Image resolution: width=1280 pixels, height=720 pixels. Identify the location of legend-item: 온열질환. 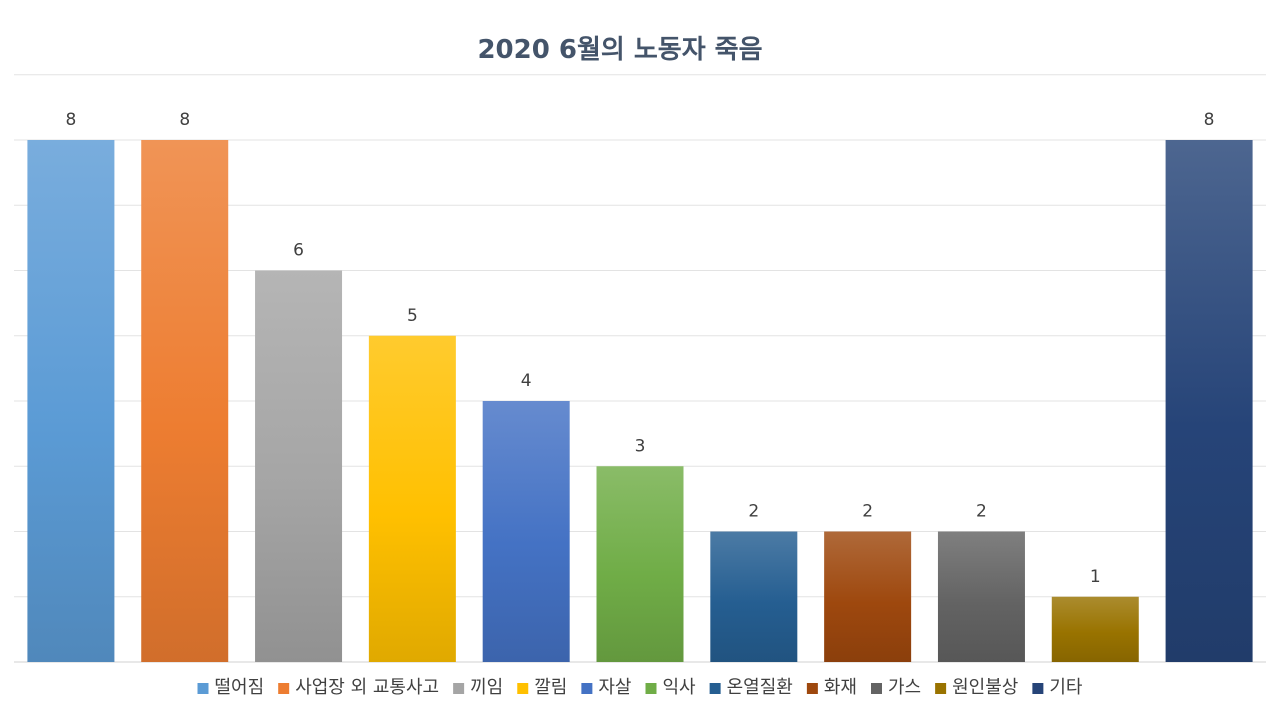
(751, 687).